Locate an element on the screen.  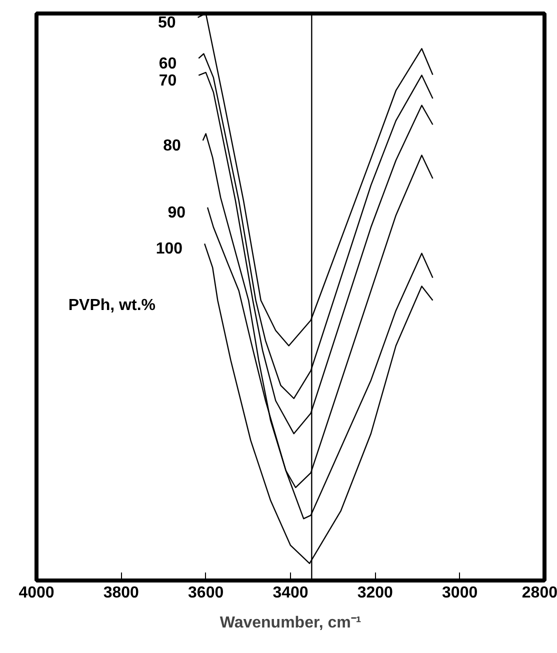
x-tick-label: 3200 is located at coordinates (375, 593).